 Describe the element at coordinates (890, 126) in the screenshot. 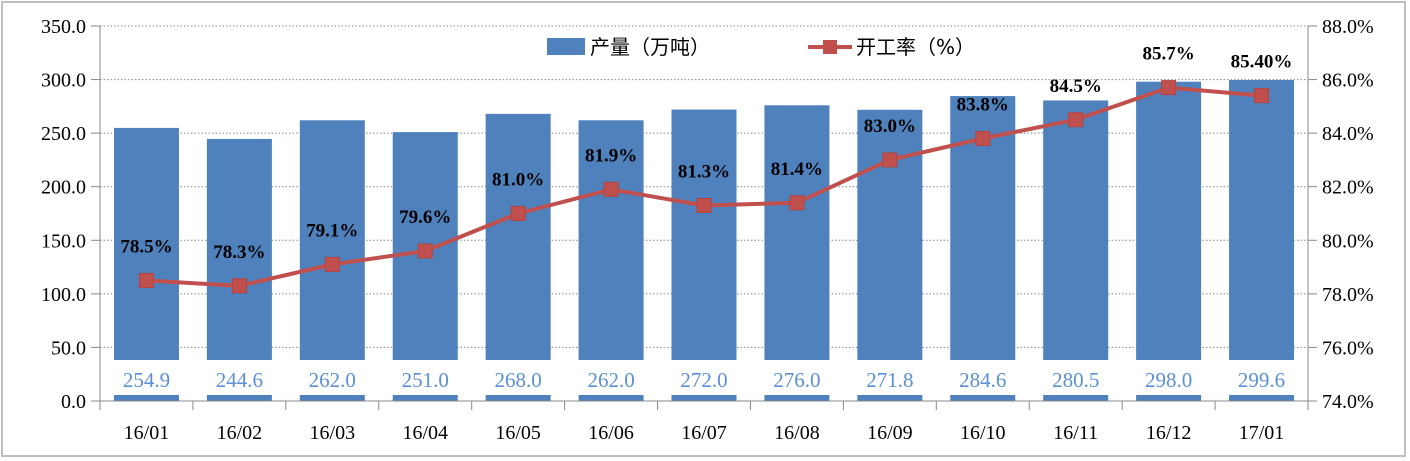

I see `line-data-label: 83.0%` at that location.